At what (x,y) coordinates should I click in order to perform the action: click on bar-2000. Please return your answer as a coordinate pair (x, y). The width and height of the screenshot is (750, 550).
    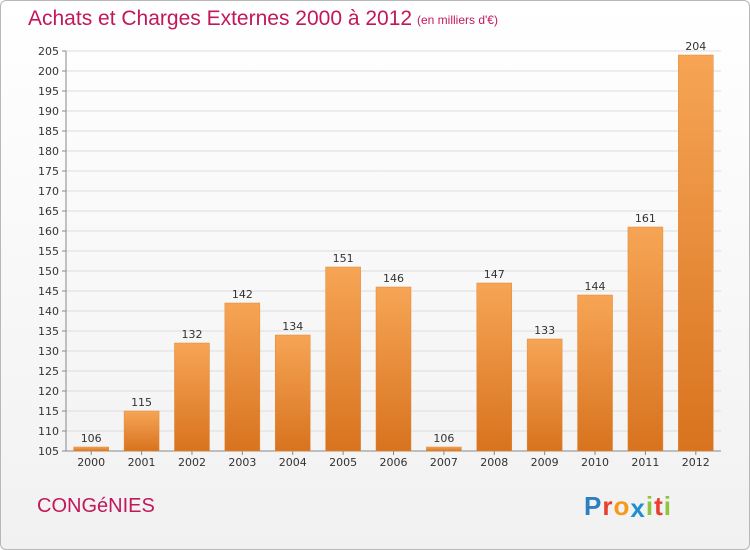
    Looking at the image, I should click on (91, 449).